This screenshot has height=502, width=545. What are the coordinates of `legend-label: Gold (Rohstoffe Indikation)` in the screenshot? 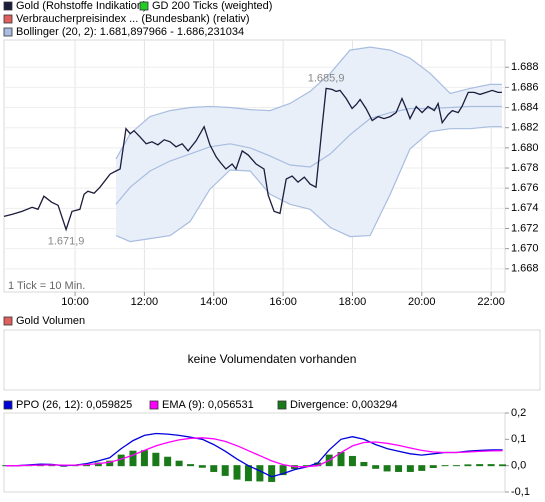 It's located at (81, 6).